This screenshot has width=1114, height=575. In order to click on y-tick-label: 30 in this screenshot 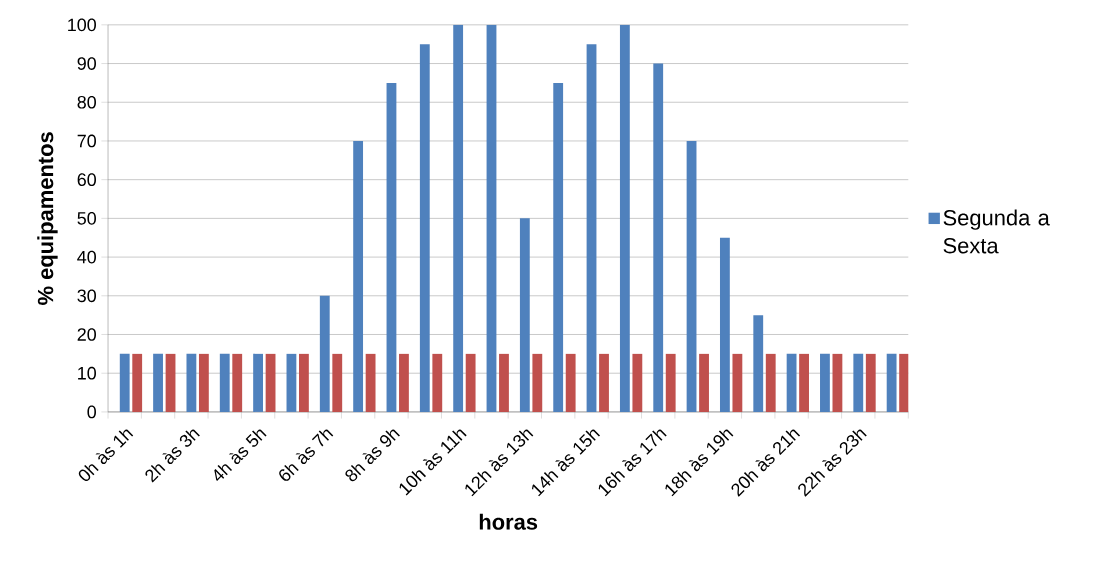, I will do `click(86, 296)`.